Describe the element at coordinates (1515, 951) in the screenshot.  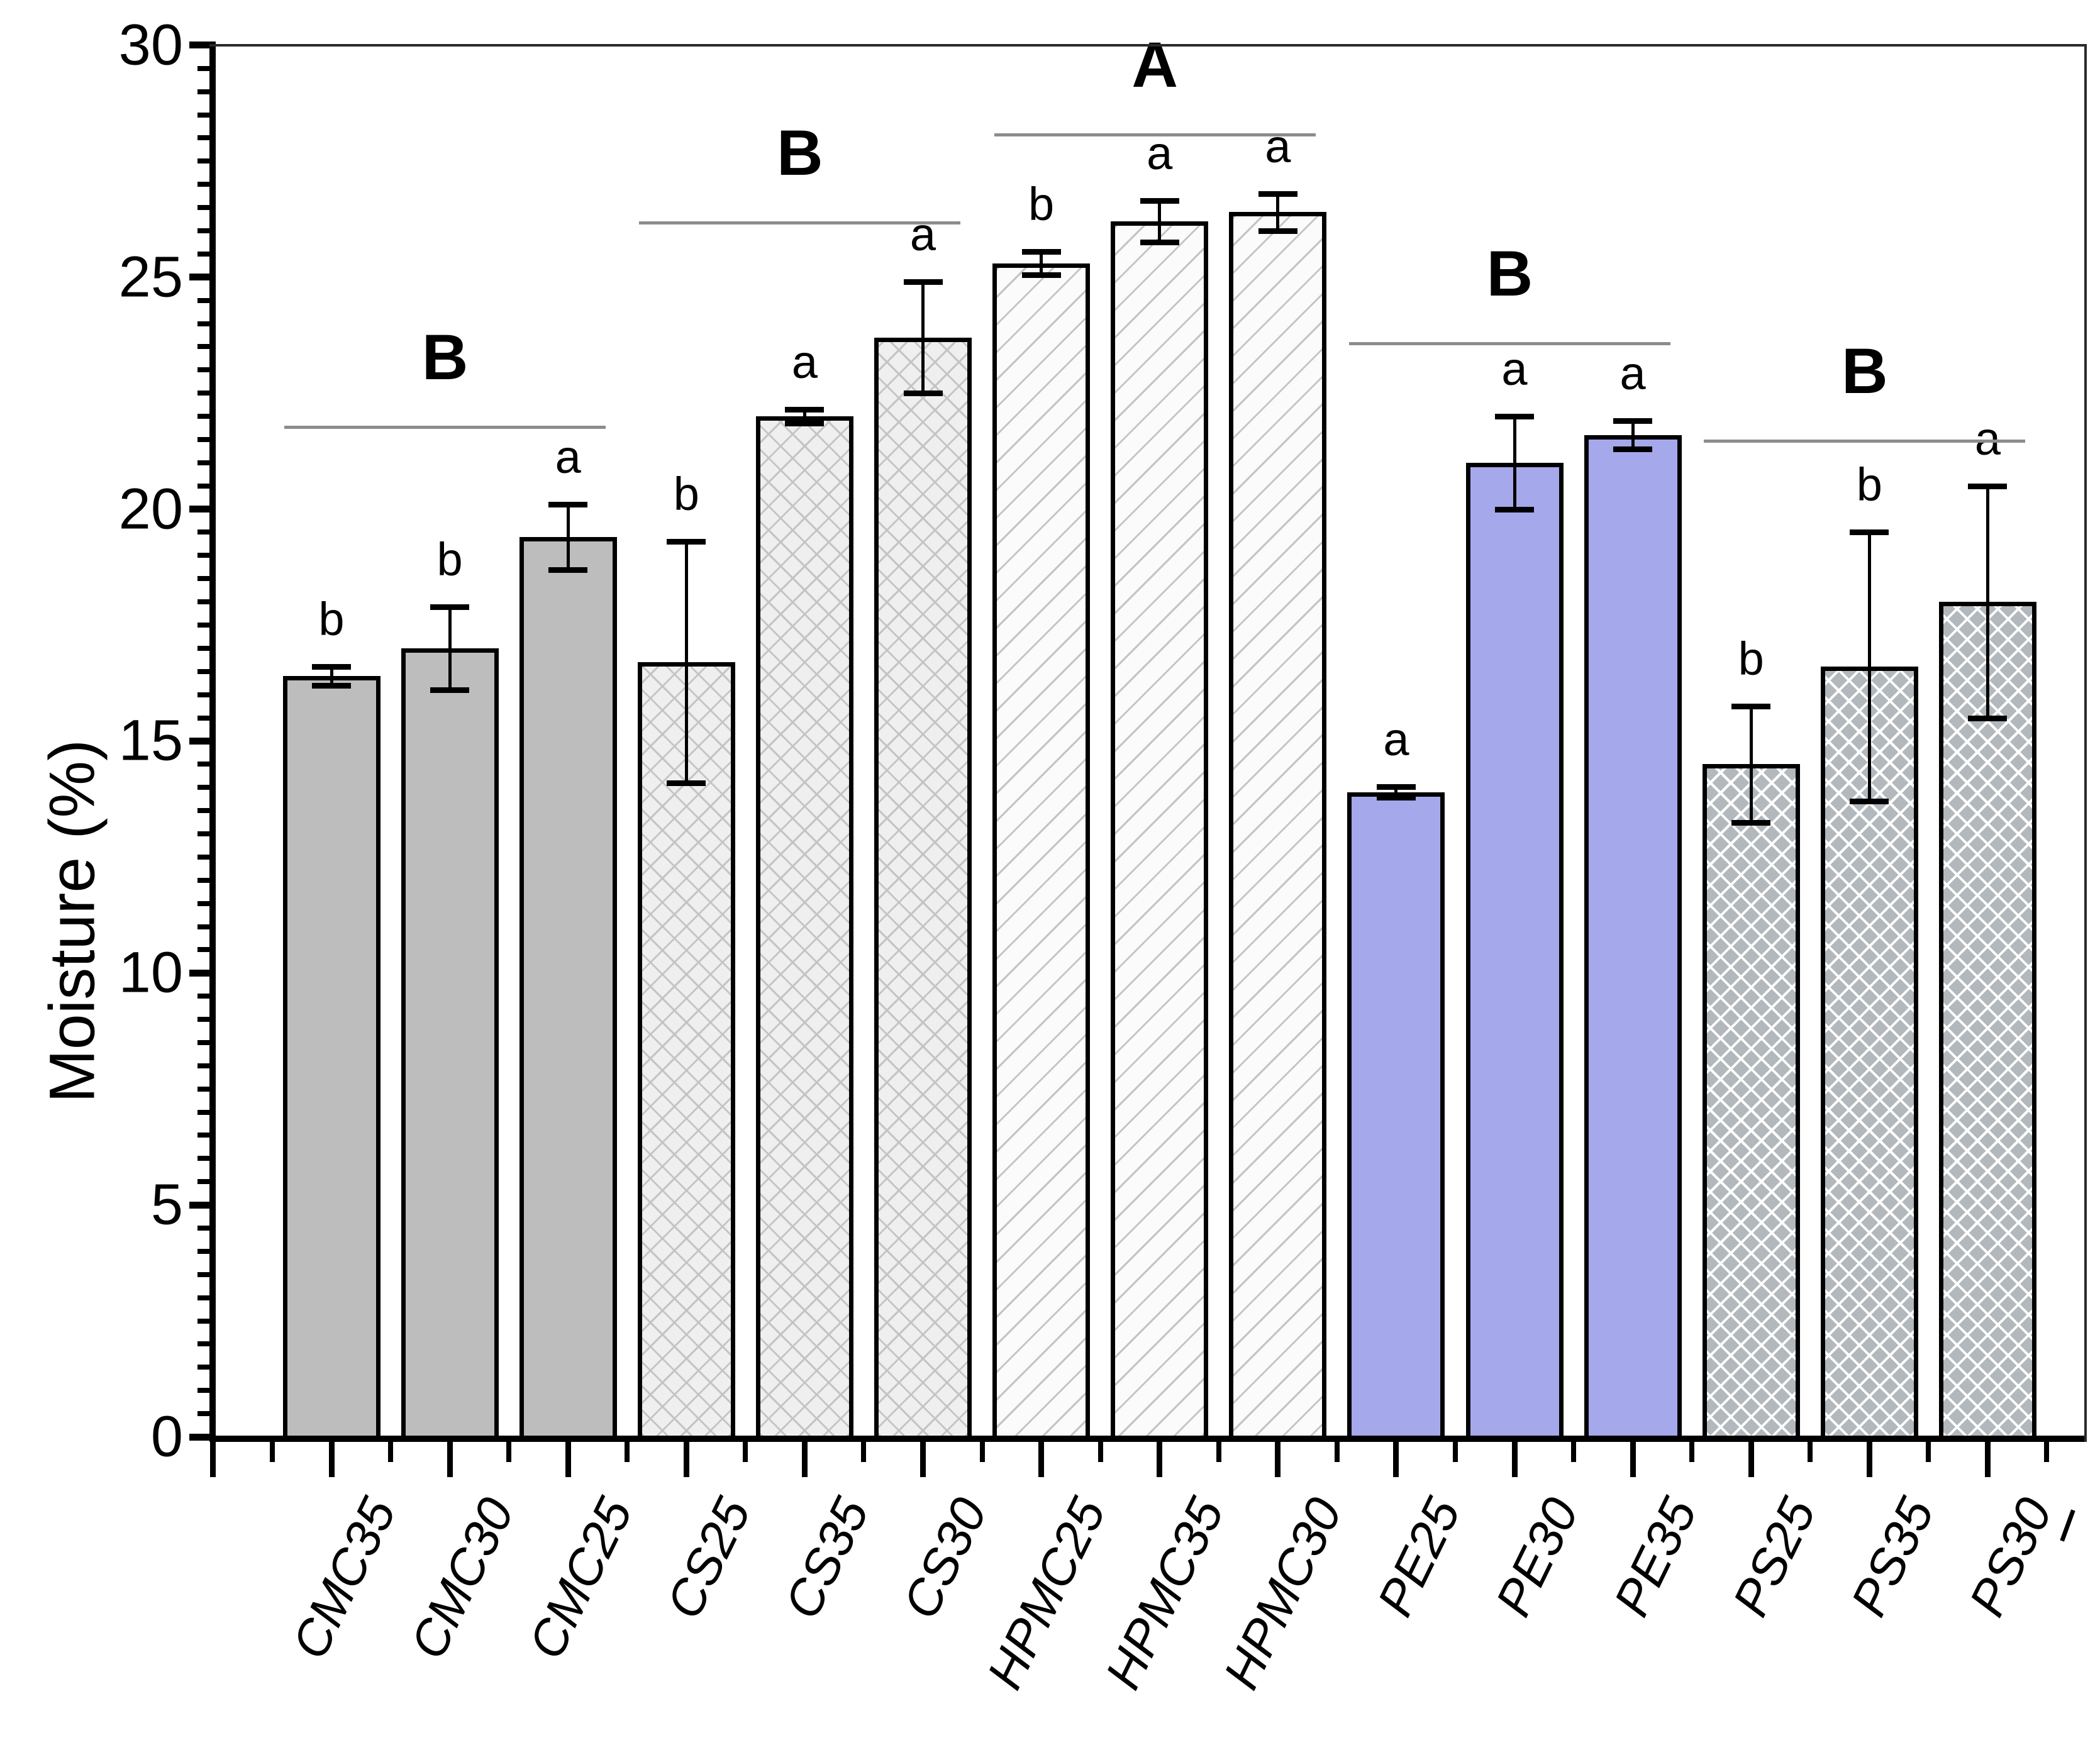
I see `bar-PE30` at that location.